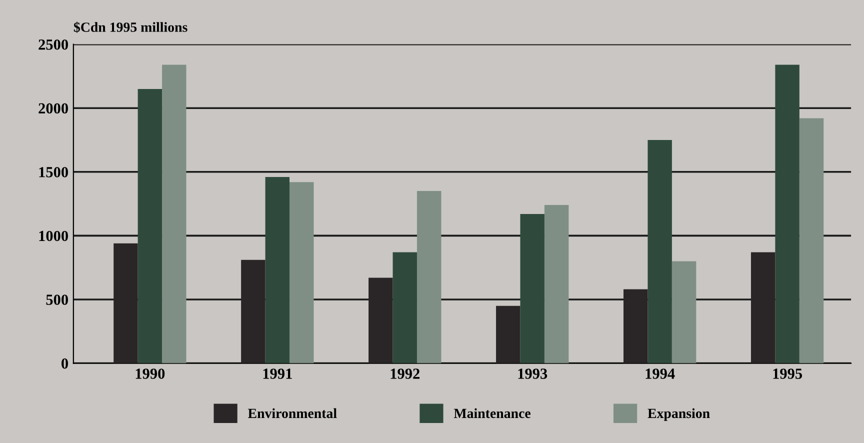  I want to click on x-tick-label: 1992, so click(405, 373).